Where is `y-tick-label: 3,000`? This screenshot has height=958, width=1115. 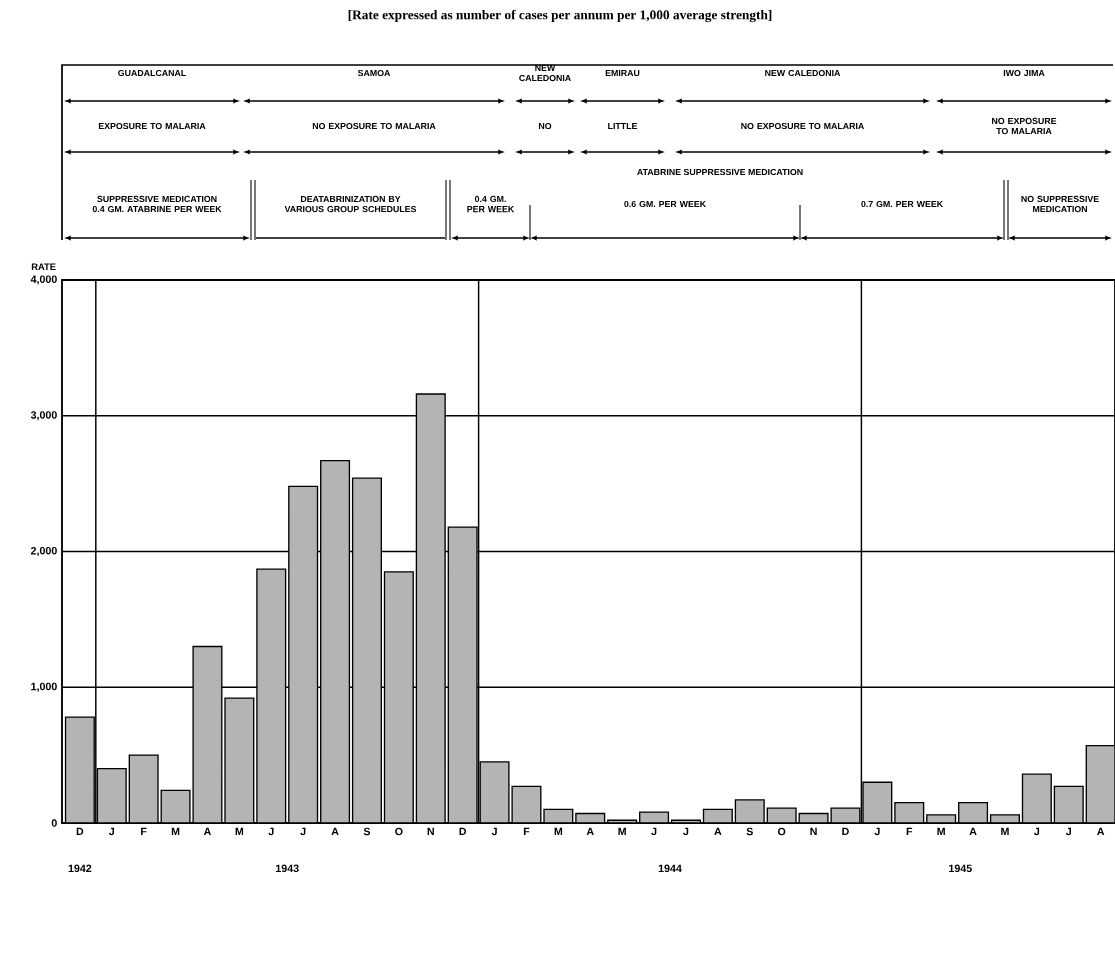
y-tick-label: 3,000 is located at coordinates (43, 416).